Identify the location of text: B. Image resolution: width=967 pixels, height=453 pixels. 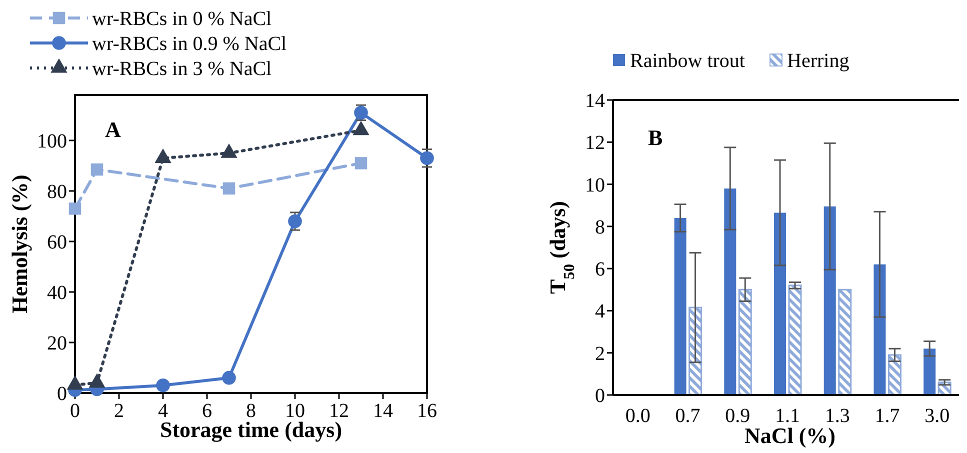
(655, 137).